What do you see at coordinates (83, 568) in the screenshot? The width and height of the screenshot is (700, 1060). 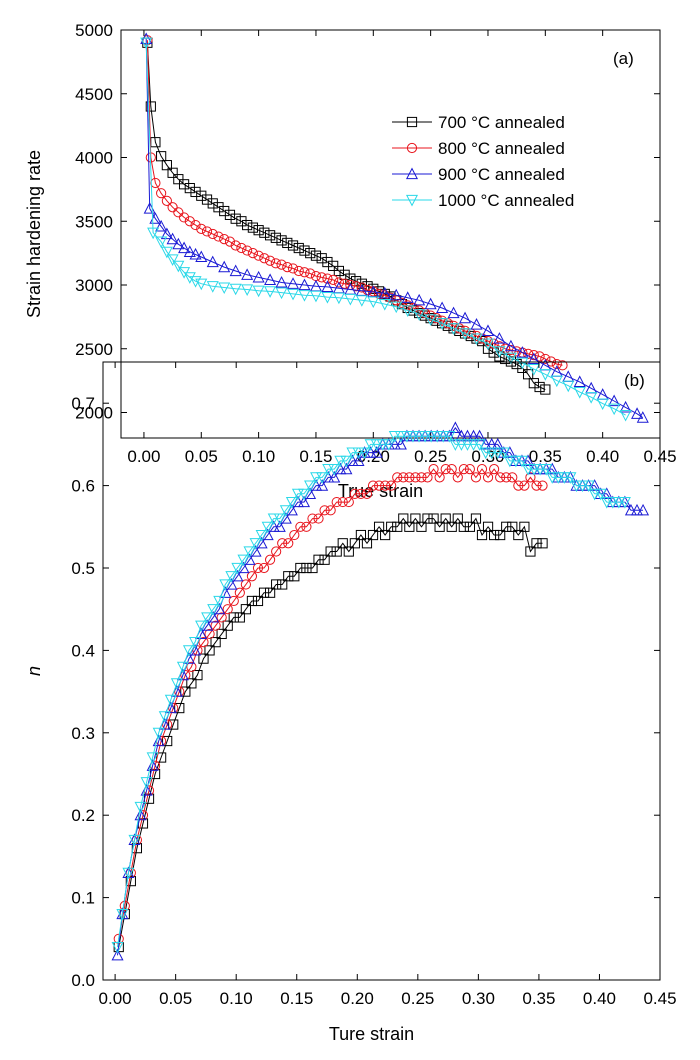 I see `y-tick-label: 0.5` at bounding box center [83, 568].